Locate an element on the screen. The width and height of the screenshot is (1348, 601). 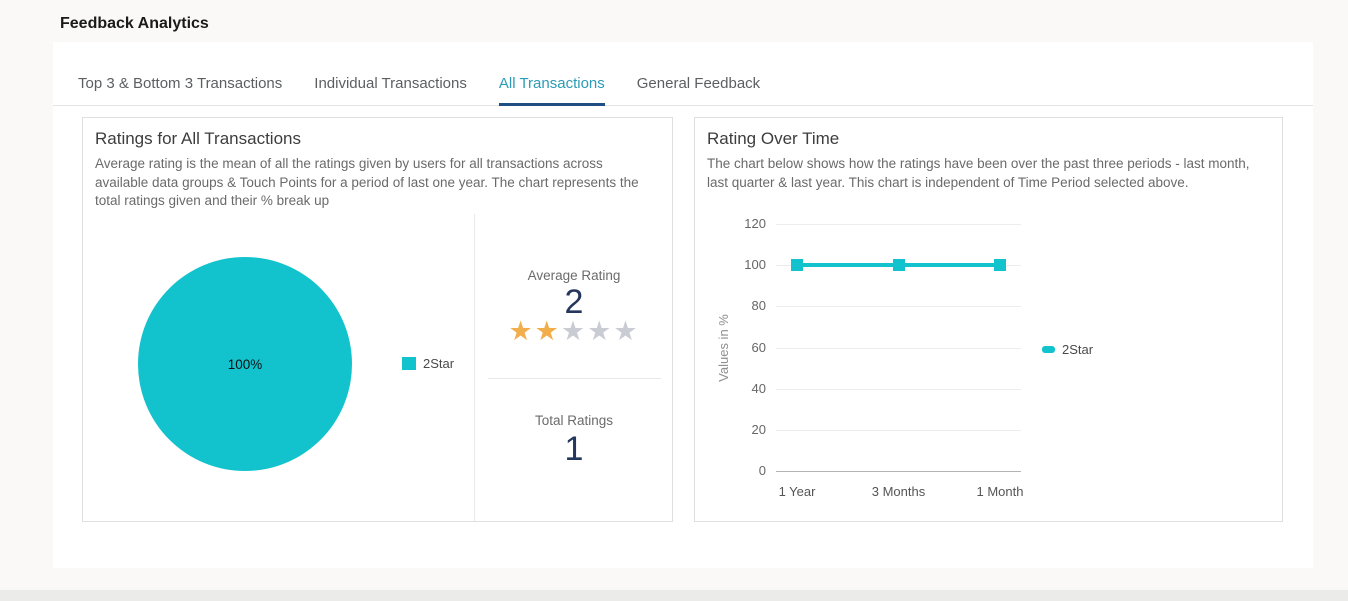
x-tick-label: 1 Month is located at coordinates (1000, 491).